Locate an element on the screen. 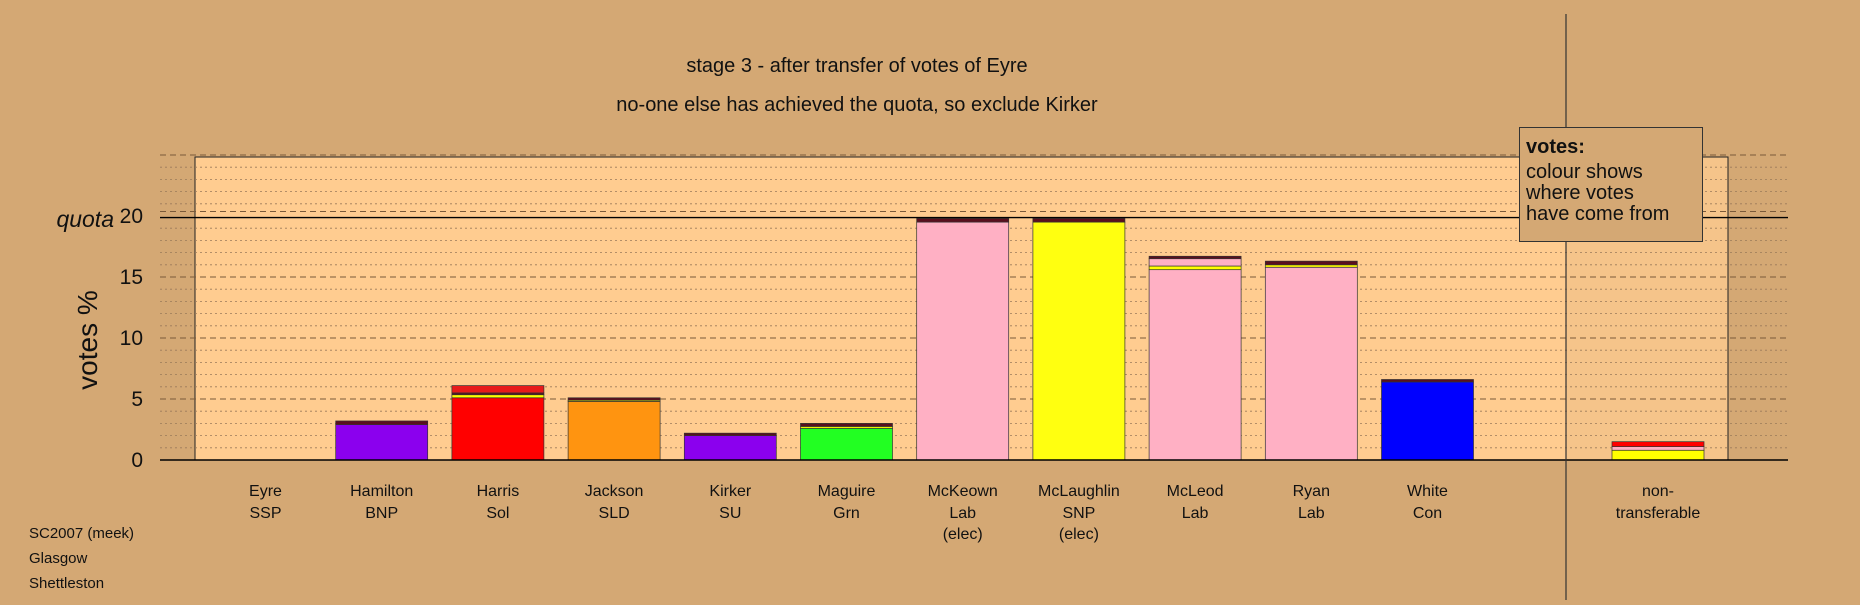 The height and width of the screenshot is (605, 1860). y-tick-label: 10 is located at coordinates (131, 338).